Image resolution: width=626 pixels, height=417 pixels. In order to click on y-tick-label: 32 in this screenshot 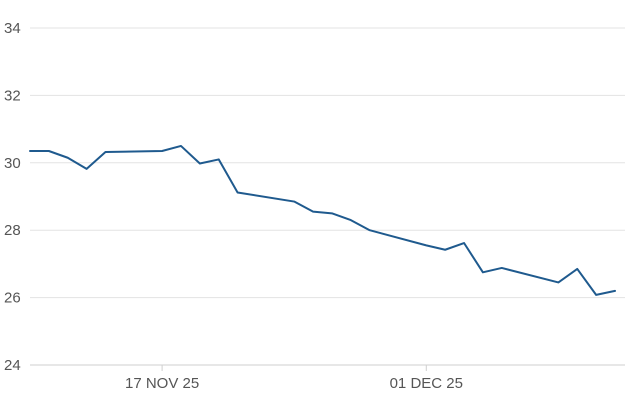, I will do `click(12, 95)`.